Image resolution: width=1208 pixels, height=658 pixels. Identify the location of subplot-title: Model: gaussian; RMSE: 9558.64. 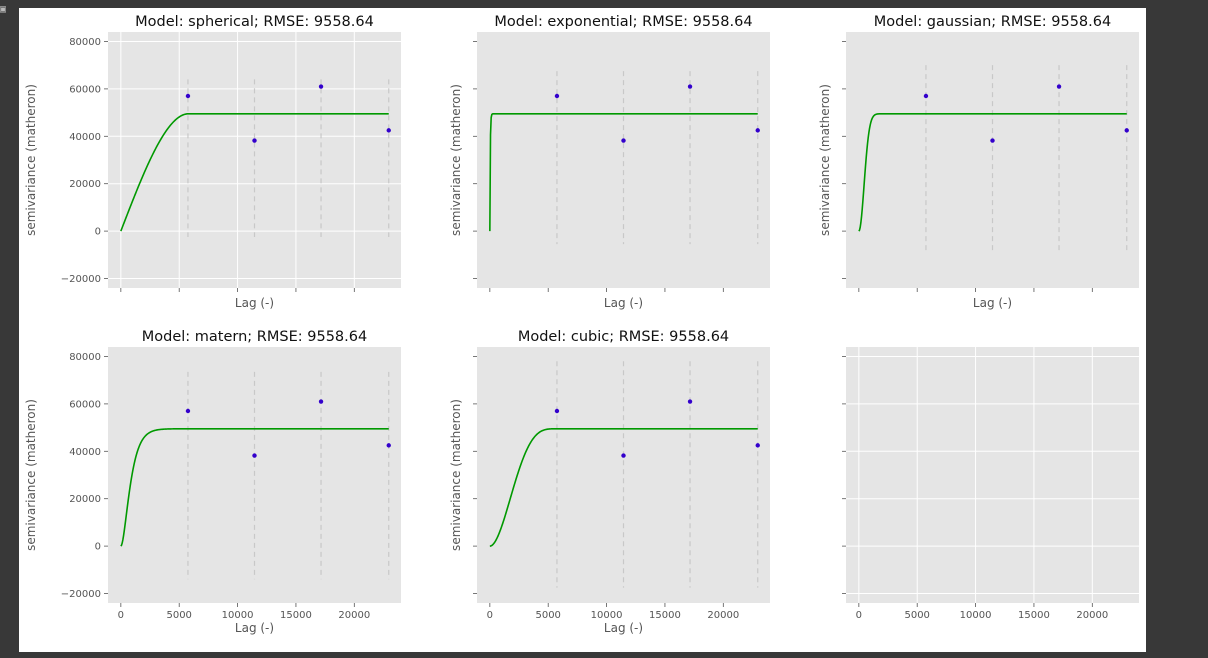
(992, 22).